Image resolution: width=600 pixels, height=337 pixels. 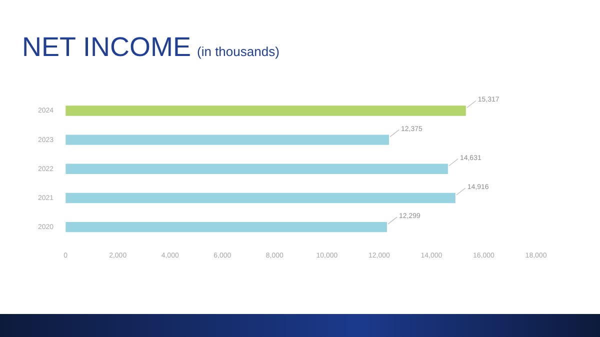 I want to click on chart-title: NET INCOME, so click(x=107, y=47).